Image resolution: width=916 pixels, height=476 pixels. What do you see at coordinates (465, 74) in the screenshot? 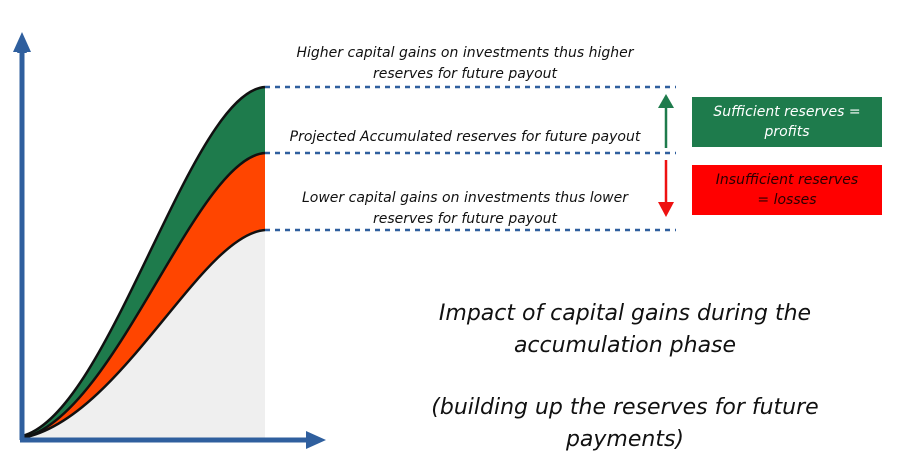
I see `label-higher-line2: reserves for future payout` at bounding box center [465, 74].